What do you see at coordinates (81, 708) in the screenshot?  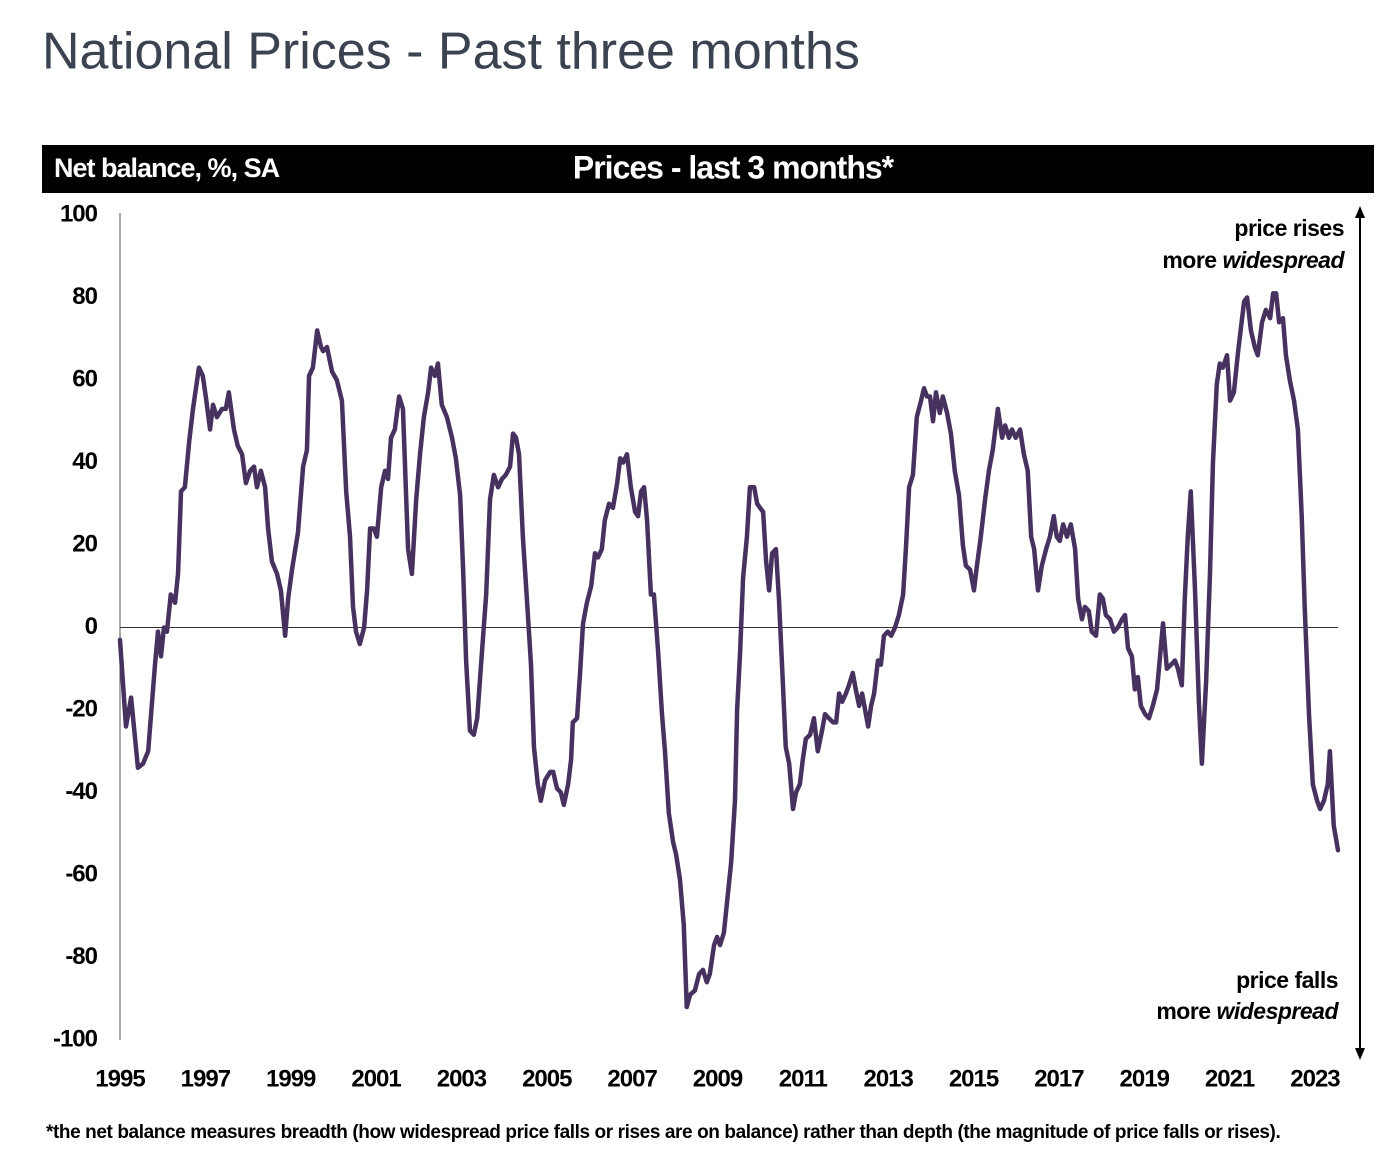 I see `y-tick-label: -20` at bounding box center [81, 708].